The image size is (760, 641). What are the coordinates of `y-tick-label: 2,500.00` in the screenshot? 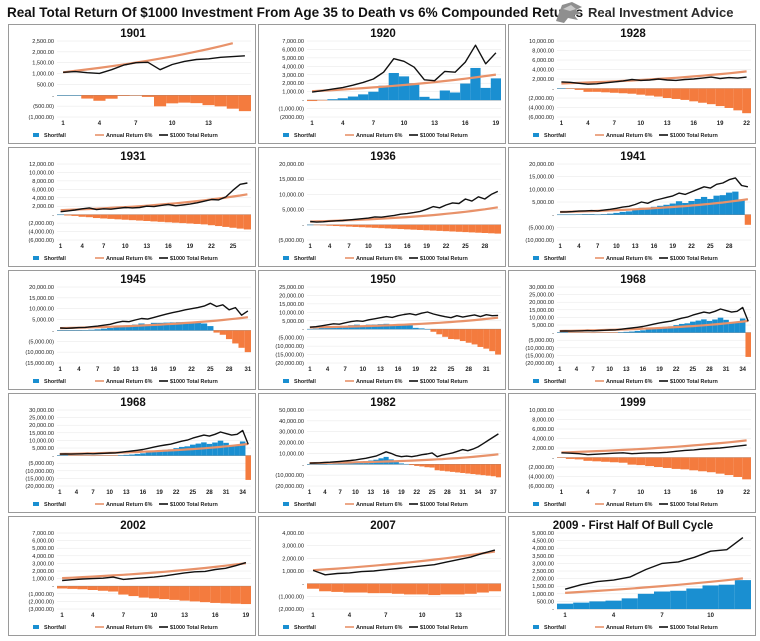 It's located at (43, 42).